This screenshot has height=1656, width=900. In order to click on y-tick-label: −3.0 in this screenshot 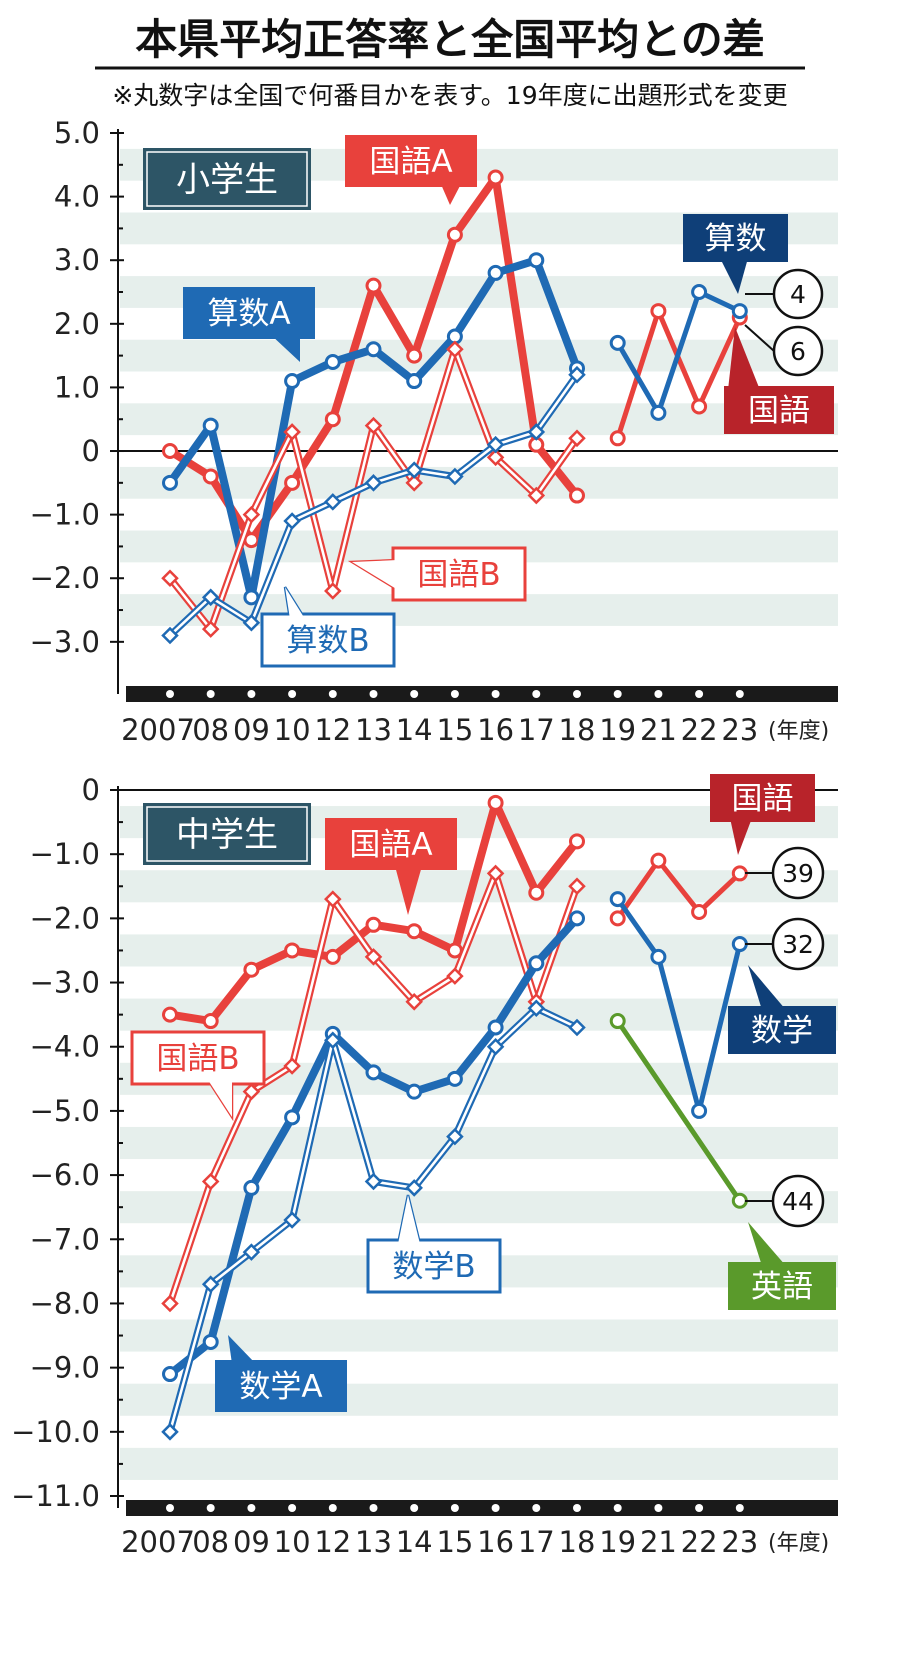, I will do `click(65, 642)`.